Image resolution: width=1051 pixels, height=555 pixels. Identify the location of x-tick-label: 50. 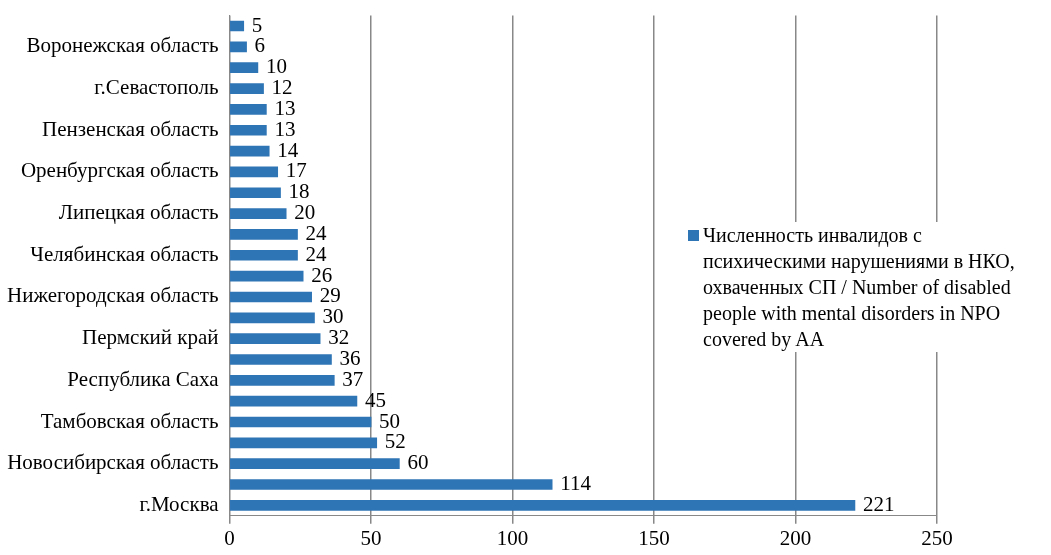
(371, 537).